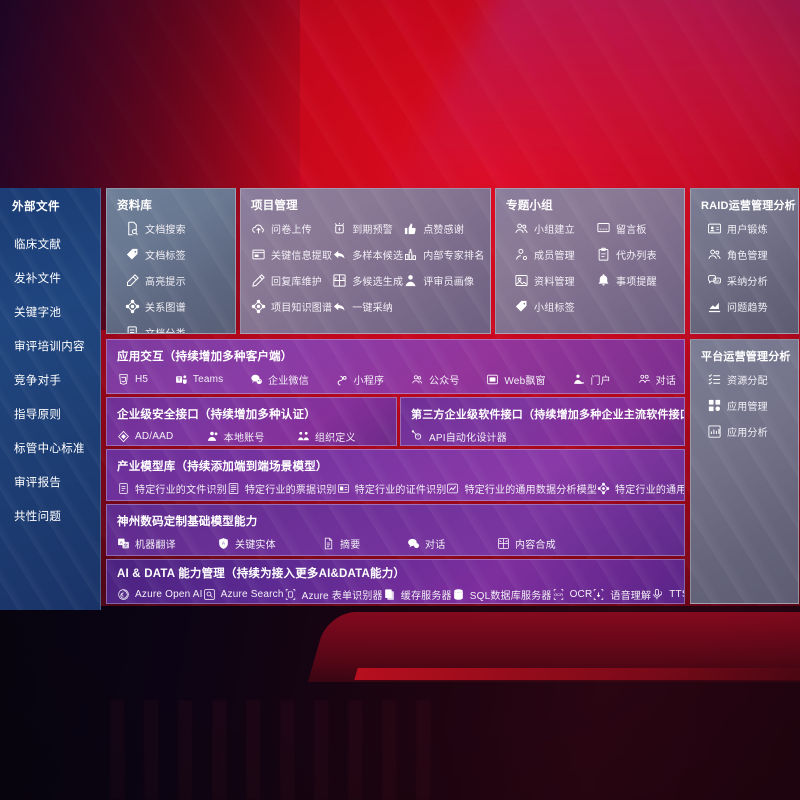 Image resolution: width=800 pixels, height=800 pixels. What do you see at coordinates (417, 593) in the screenshot?
I see `aidata-item-cache-server: 缓存服务器` at bounding box center [417, 593].